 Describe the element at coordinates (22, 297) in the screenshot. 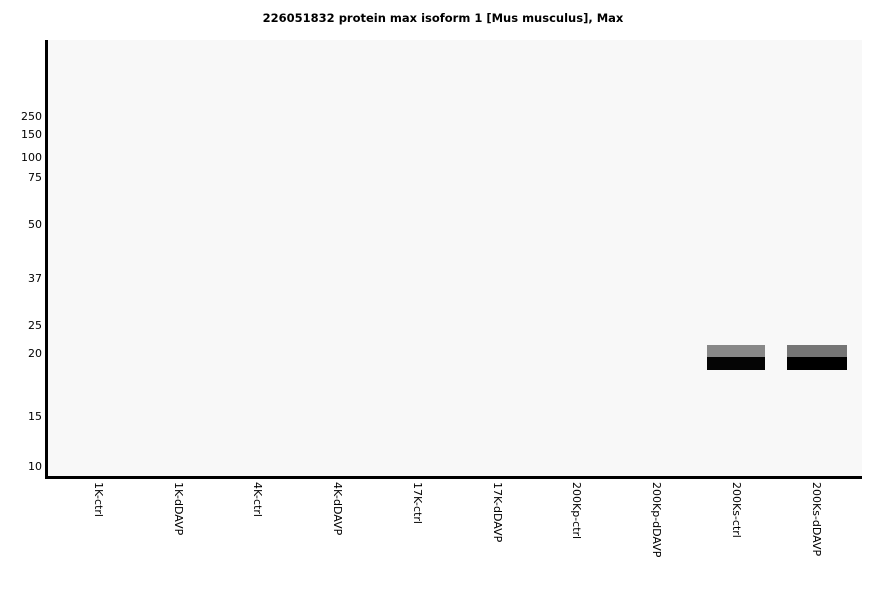

I see `y-axis-tick-labels: 250 150 100 75 50 37 25 20 15 10` at that location.